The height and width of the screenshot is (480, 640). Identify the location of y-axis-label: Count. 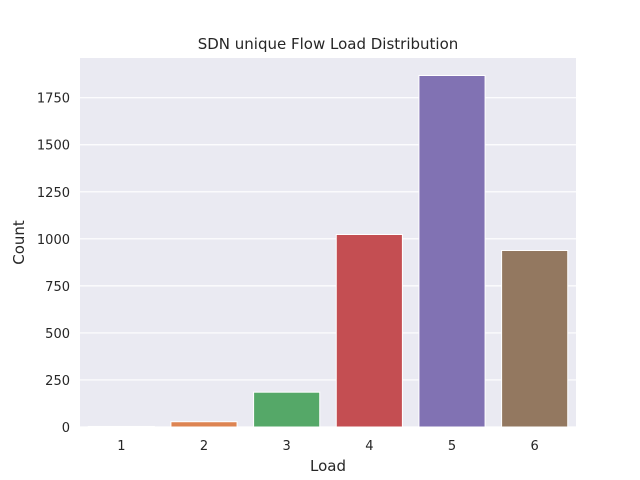
(19, 242).